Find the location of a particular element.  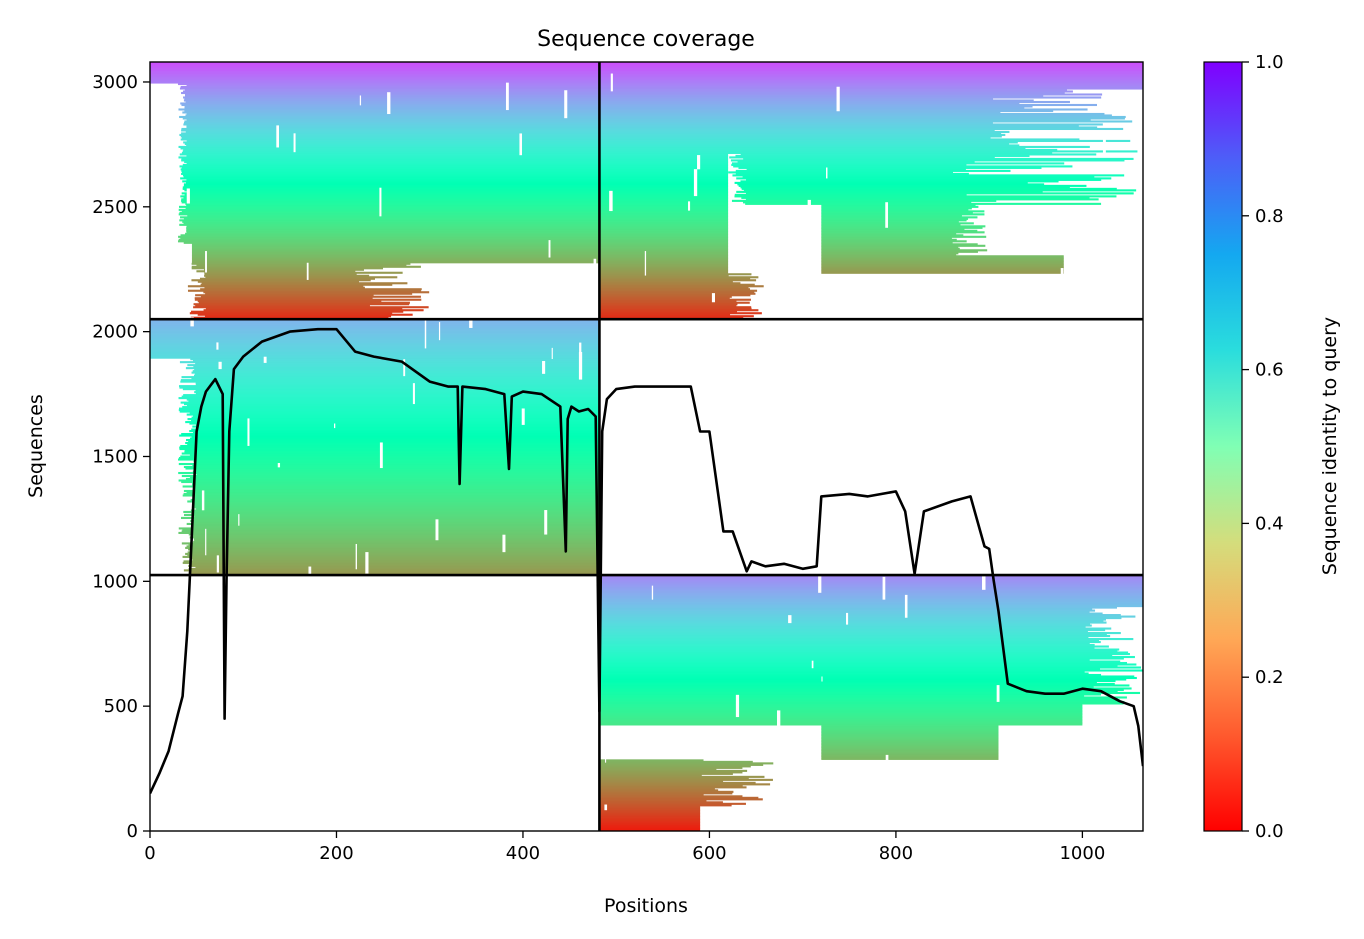

x-tick-label: 0 is located at coordinates (149, 853).